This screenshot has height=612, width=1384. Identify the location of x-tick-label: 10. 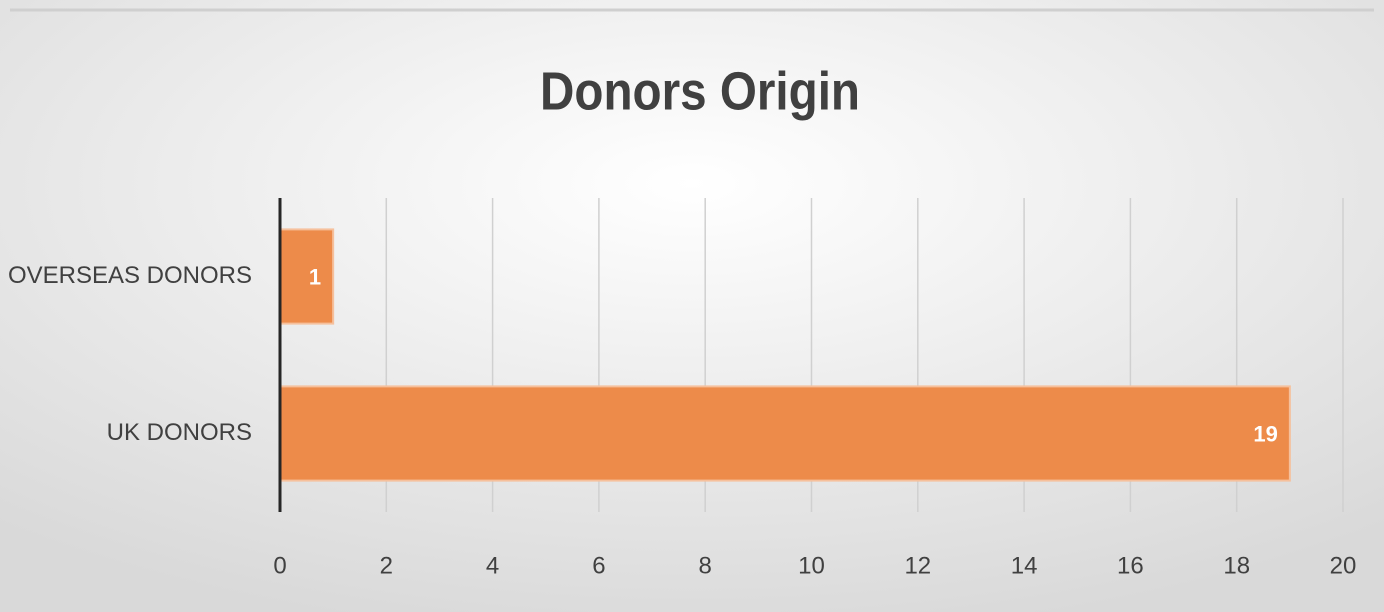
(811, 565).